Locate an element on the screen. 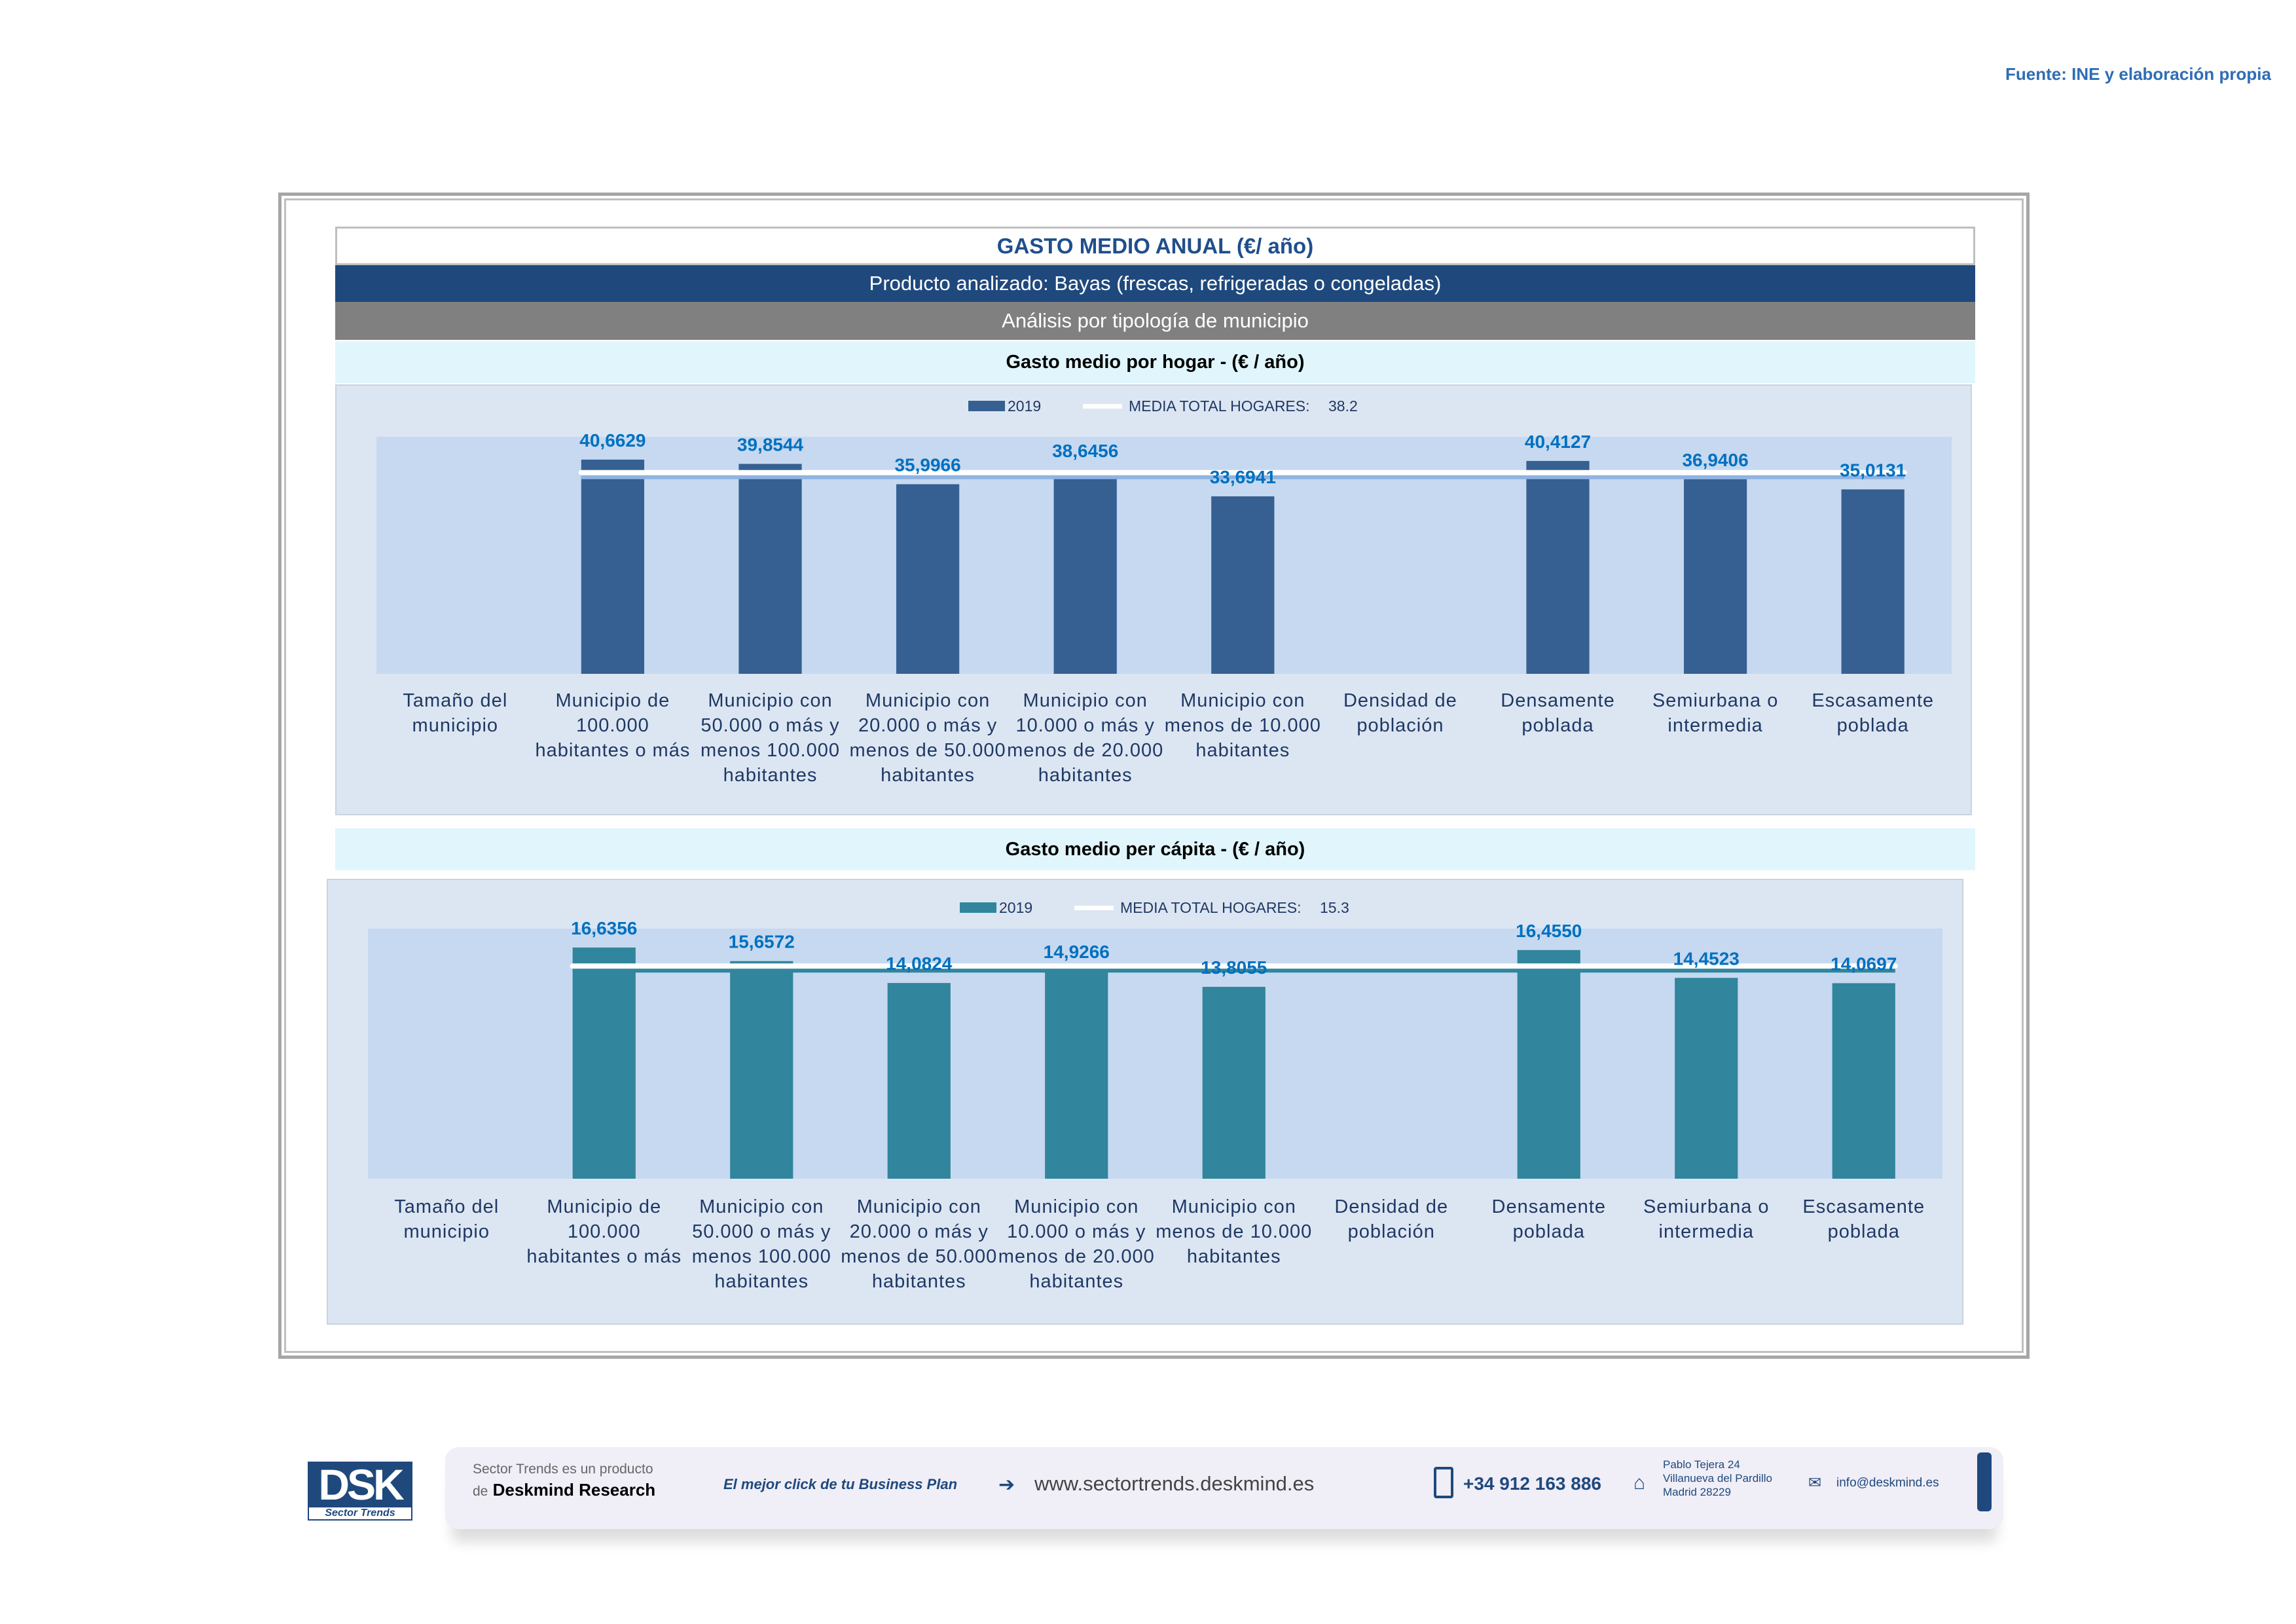 This screenshot has height=1624, width=2296. legend-mean-value: 15.3 is located at coordinates (1334, 907).